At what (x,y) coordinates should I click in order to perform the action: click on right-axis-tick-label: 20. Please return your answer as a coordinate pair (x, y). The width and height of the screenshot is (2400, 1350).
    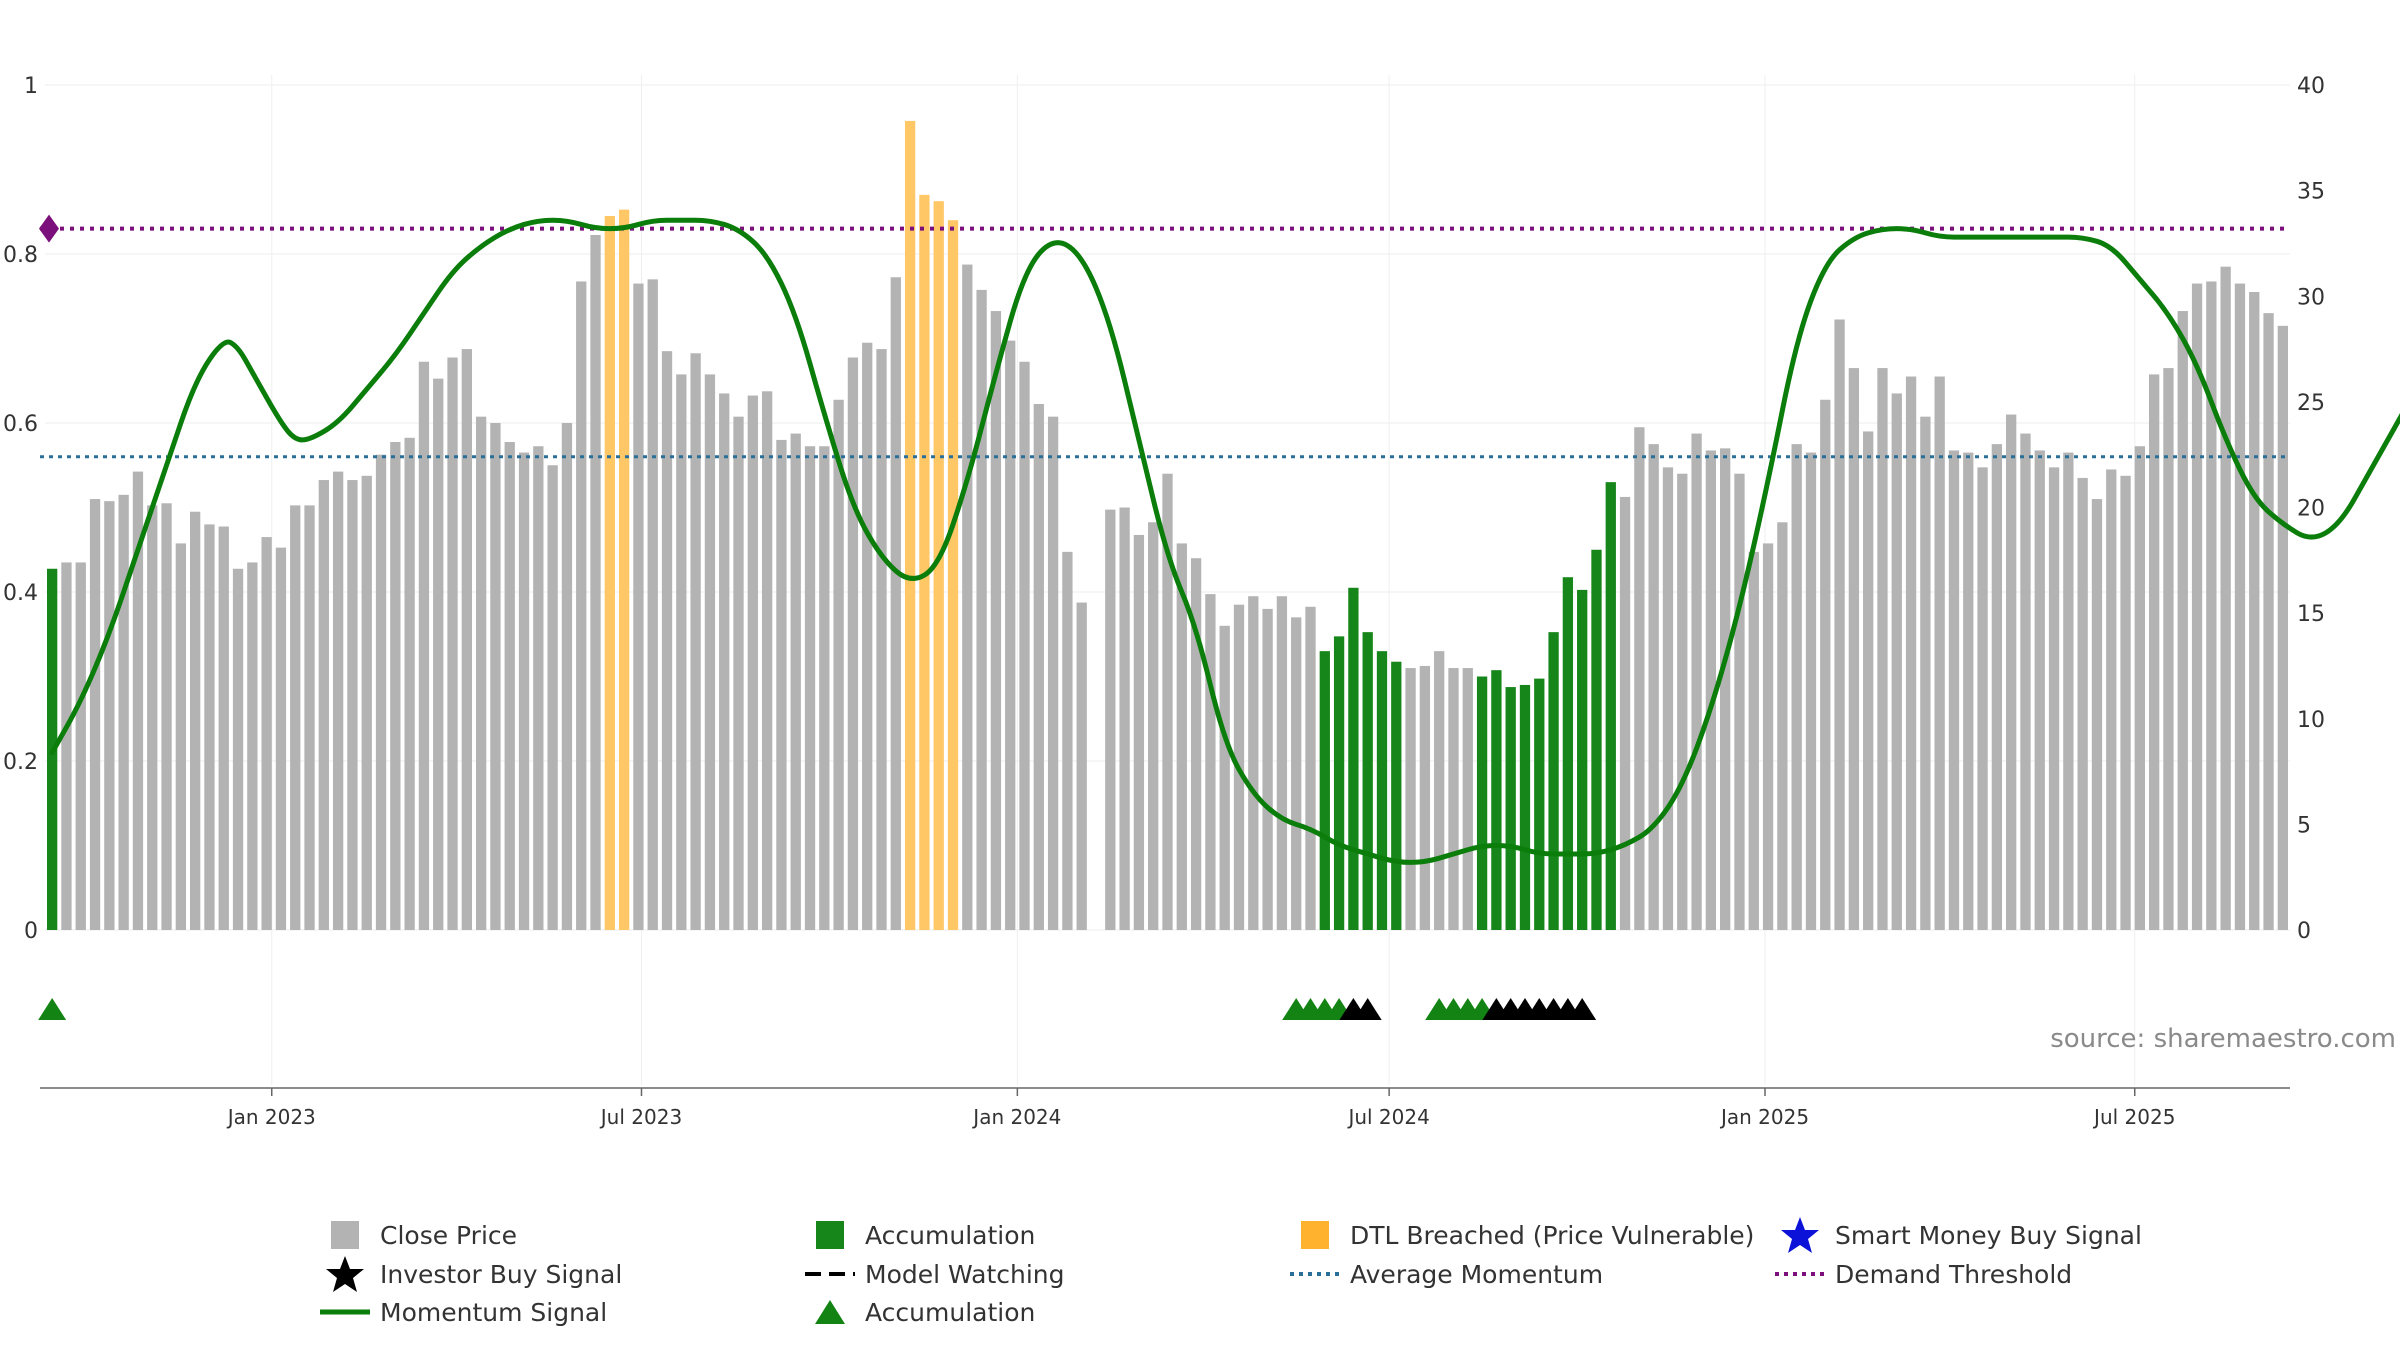
    Looking at the image, I should click on (2311, 509).